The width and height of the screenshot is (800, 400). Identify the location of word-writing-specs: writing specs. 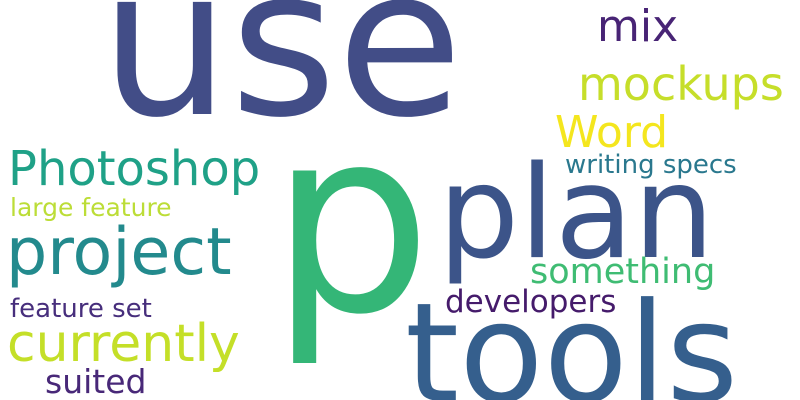
(651, 165).